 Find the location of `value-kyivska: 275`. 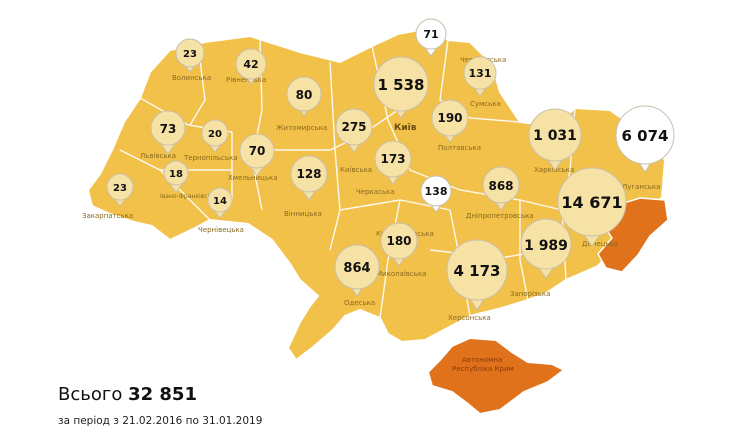

value-kyivska: 275 is located at coordinates (353, 127).